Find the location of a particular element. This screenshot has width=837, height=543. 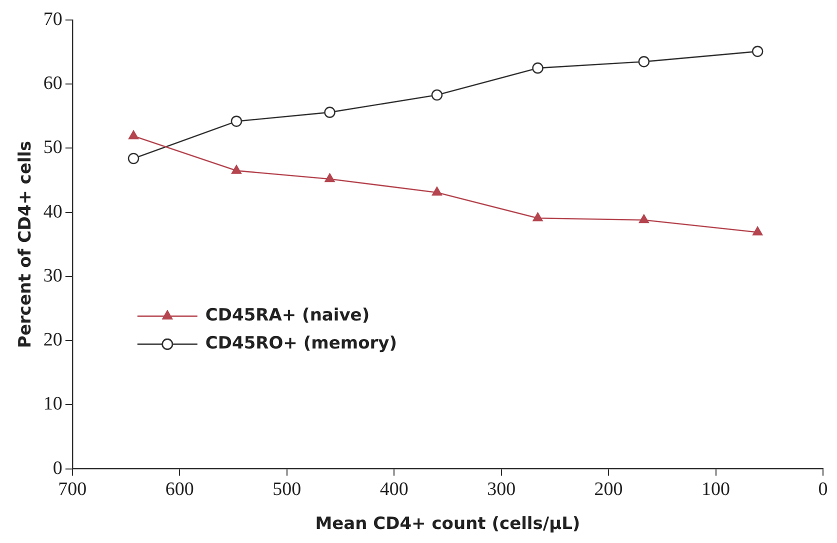

y-tick-label: 60 is located at coordinates (52, 83).